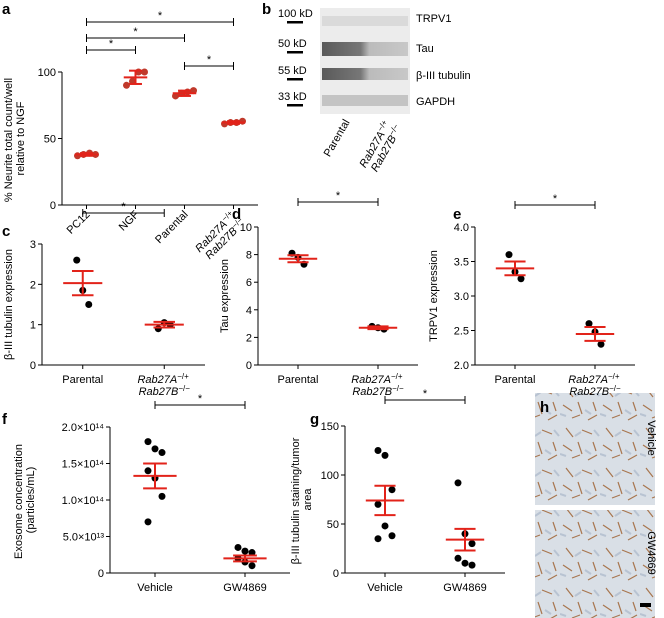 The image size is (664, 618). Describe the element at coordinates (266, 9) in the screenshot. I see `panel-label: b` at that location.